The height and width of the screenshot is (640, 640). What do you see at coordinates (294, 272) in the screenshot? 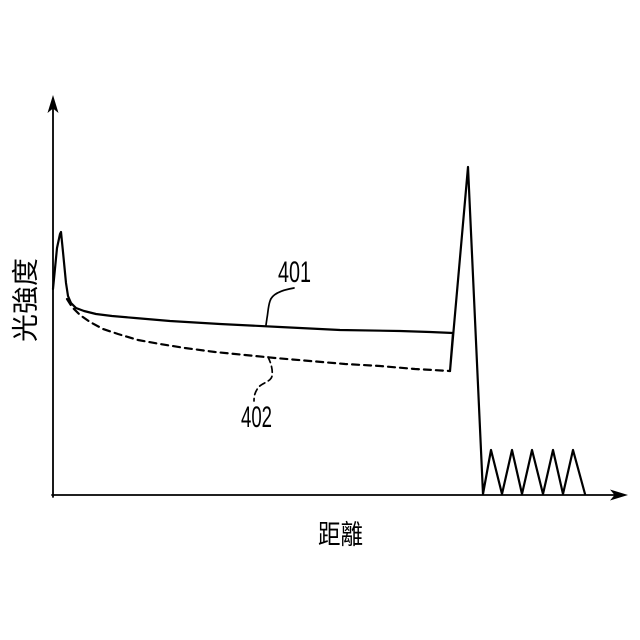
I see `ref-label-401: 401` at bounding box center [294, 272].